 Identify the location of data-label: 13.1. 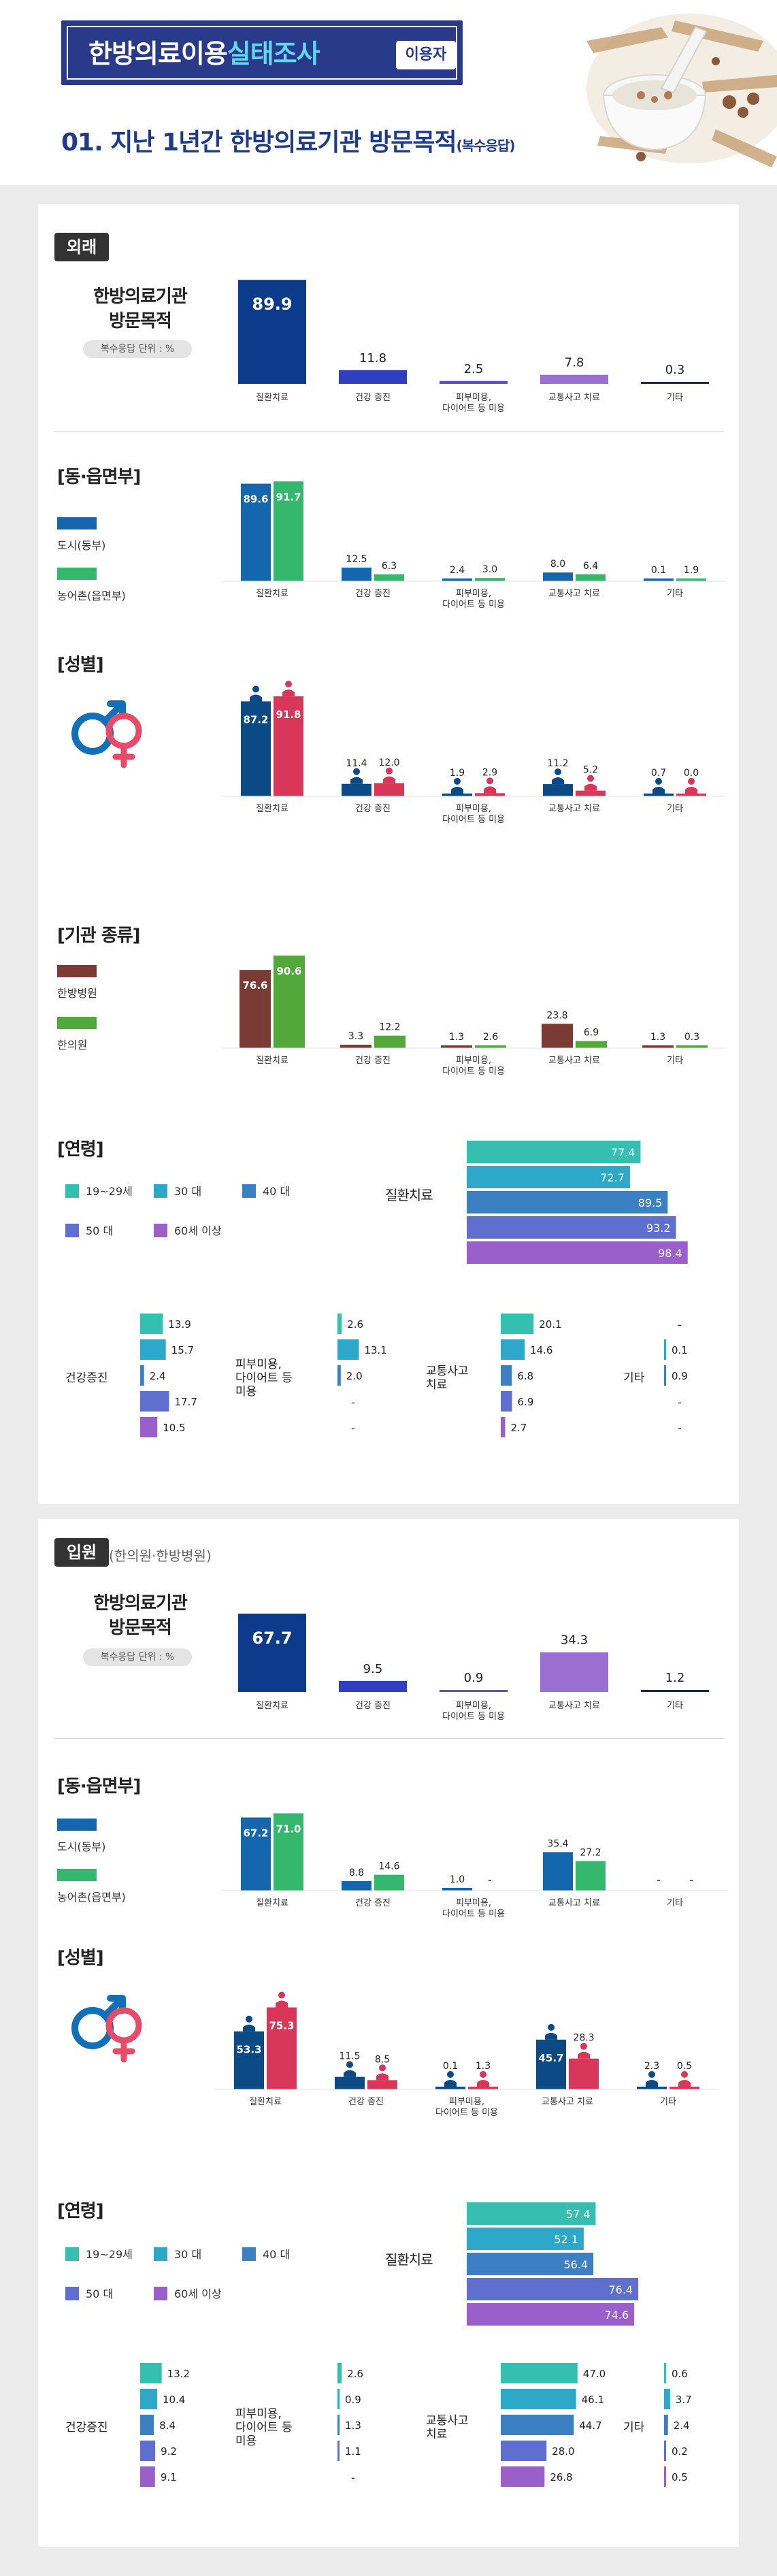
(375, 1350).